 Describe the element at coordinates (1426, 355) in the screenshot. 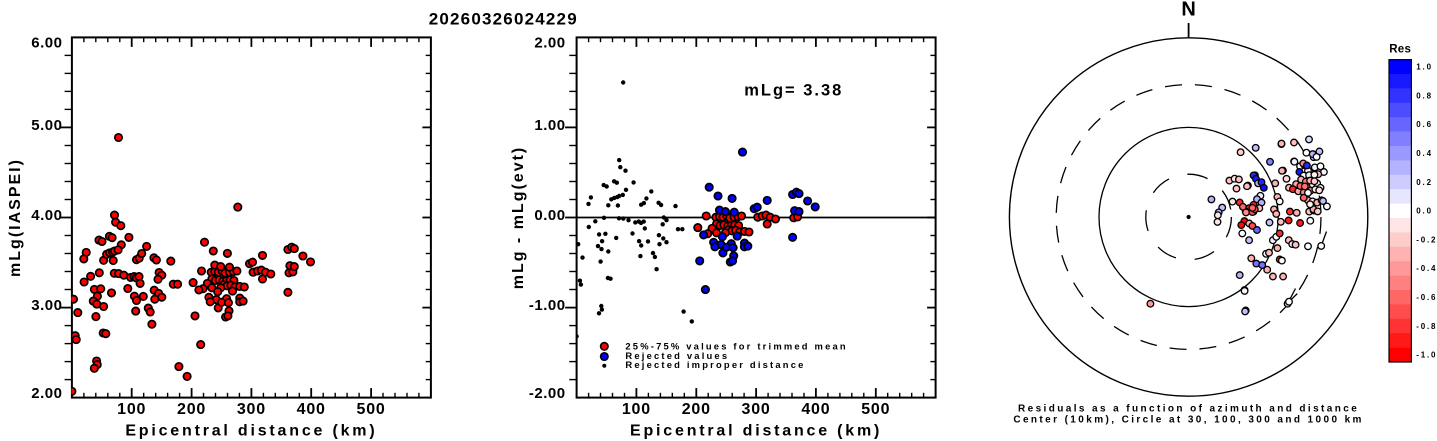

I see `svg-text: -1.0` at that location.